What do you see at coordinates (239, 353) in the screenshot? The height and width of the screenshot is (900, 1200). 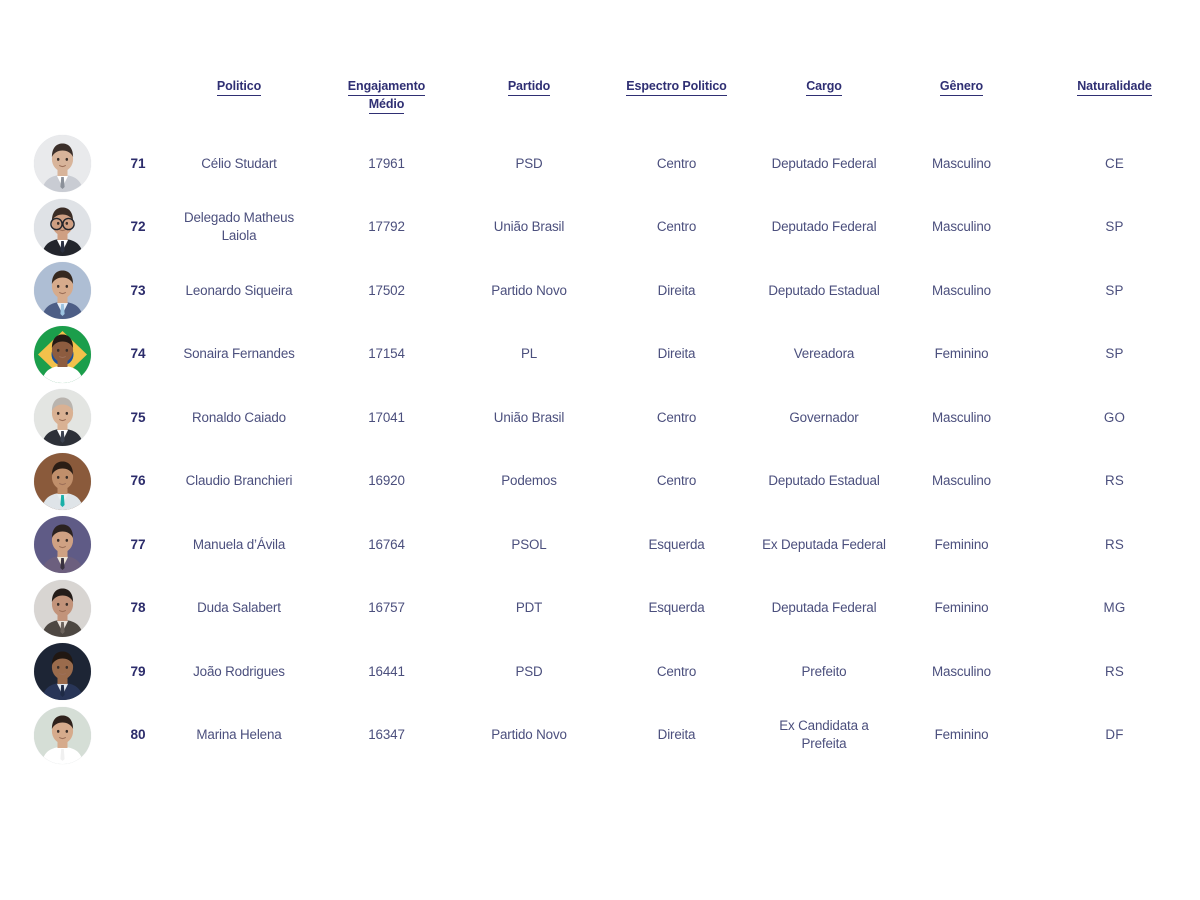 I see `politician-name-cell: Sonaira Fernandes` at bounding box center [239, 353].